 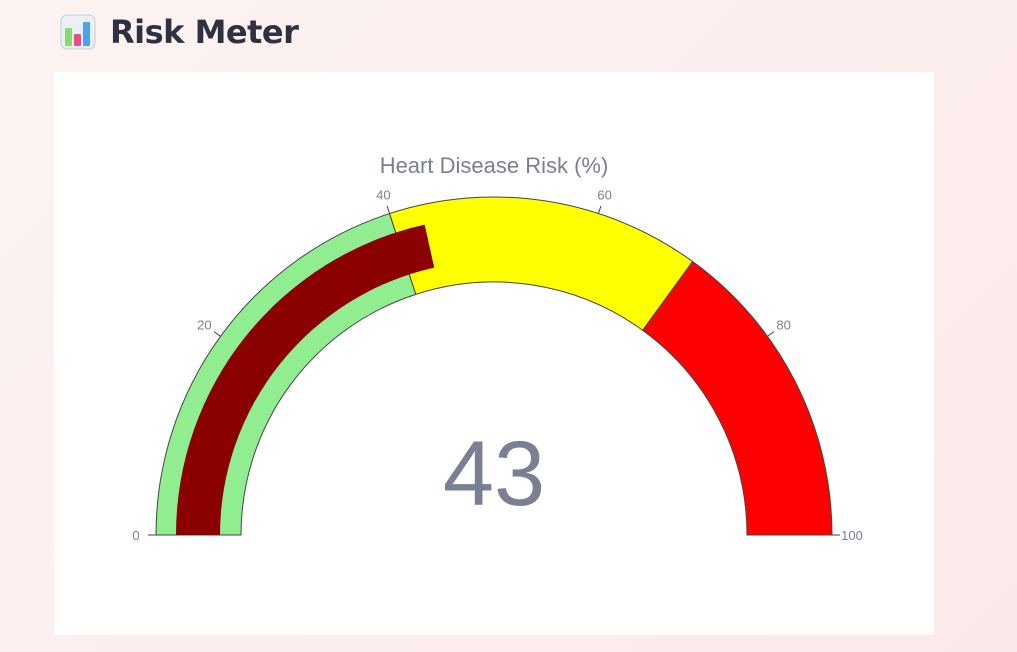 I want to click on page-header: Risk Meter, so click(x=179, y=32).